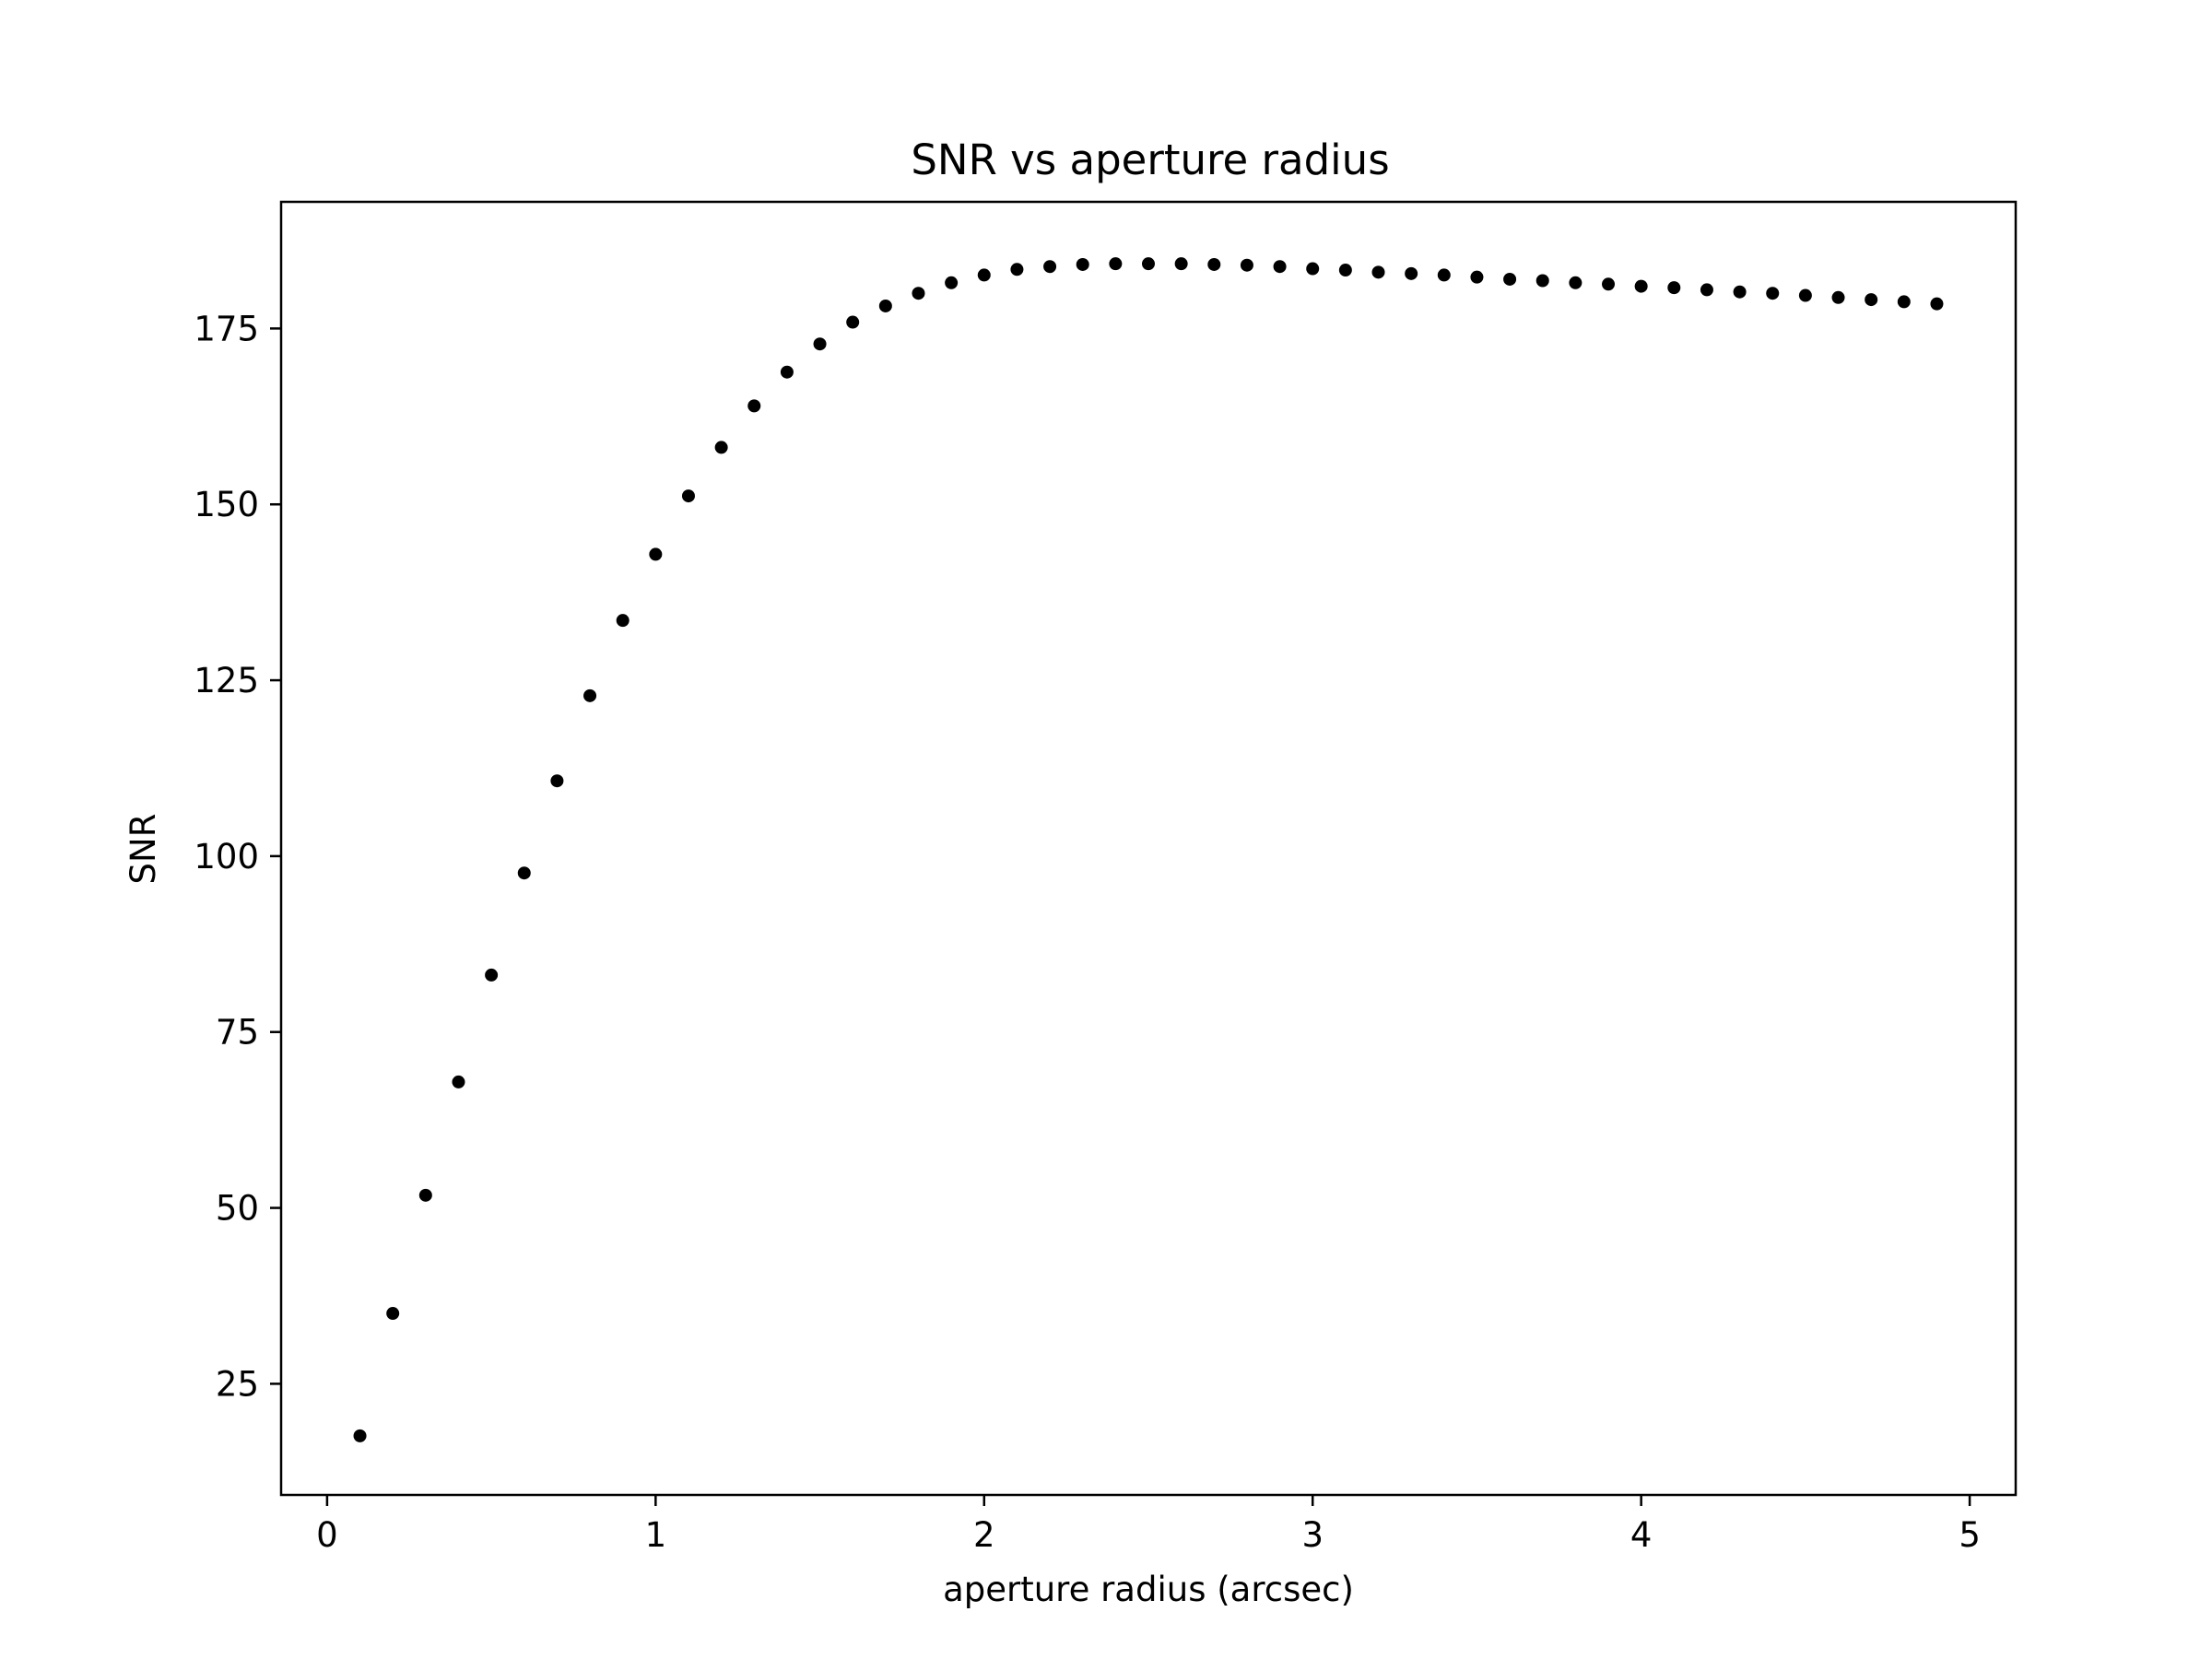 The width and height of the screenshot is (2212, 1659). What do you see at coordinates (226, 857) in the screenshot?
I see `y-tick-label: 100` at bounding box center [226, 857].